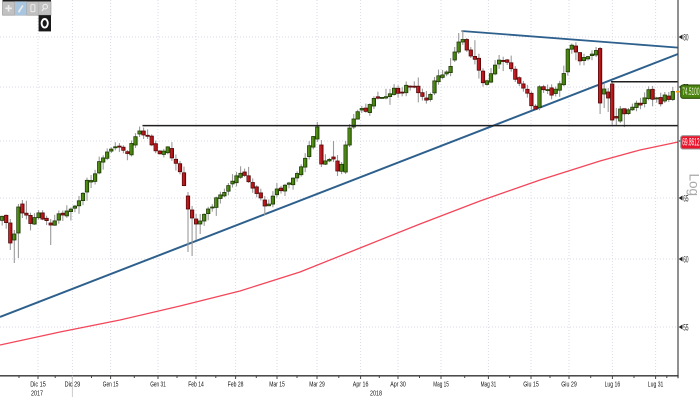  What do you see at coordinates (236, 383) in the screenshot?
I see `svg-text: Feb 28` at bounding box center [236, 383].